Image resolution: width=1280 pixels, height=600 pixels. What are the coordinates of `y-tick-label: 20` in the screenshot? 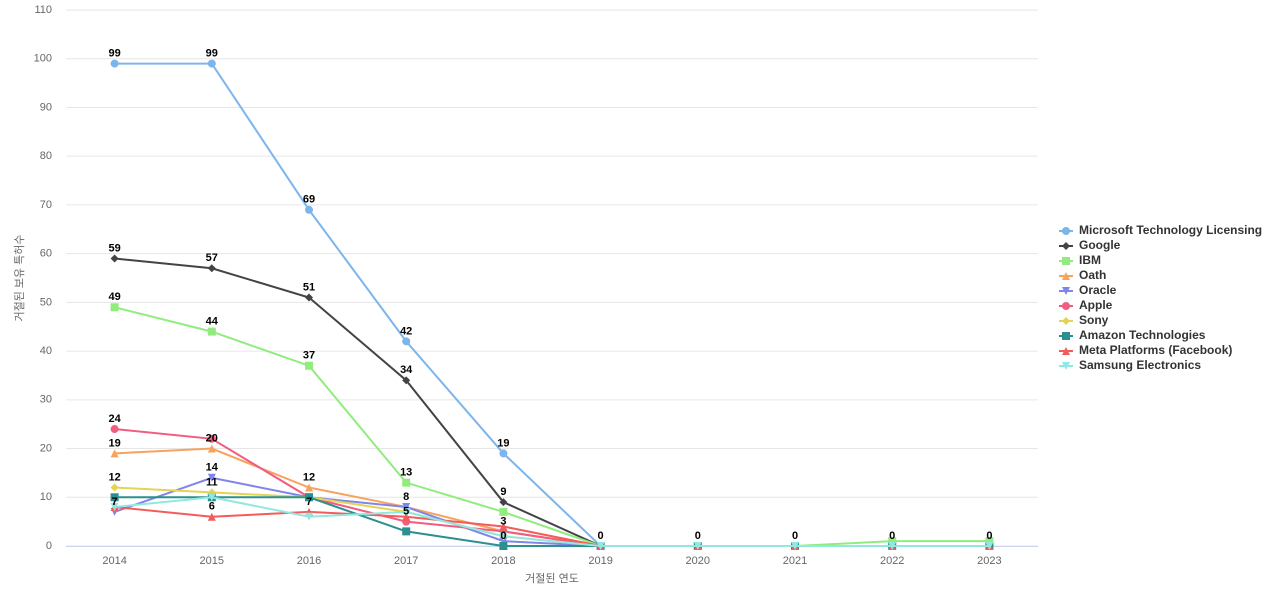 It's located at (46, 448).